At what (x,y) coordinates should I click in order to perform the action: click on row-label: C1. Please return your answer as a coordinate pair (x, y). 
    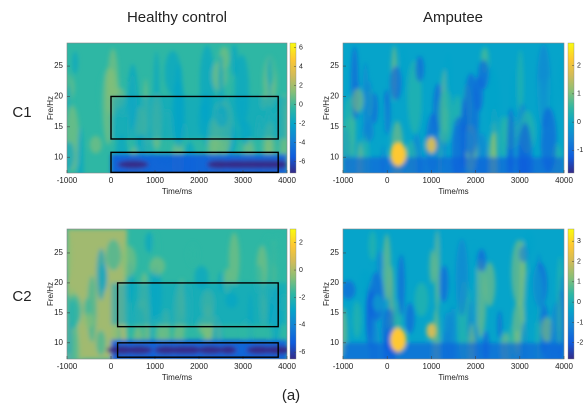
    Looking at the image, I should click on (21, 112).